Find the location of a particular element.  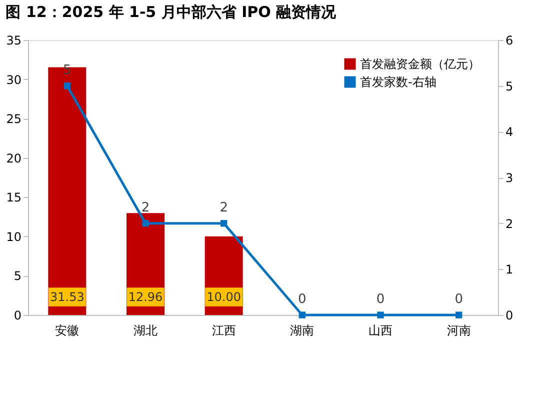

x-tick-label: 湖南 is located at coordinates (302, 331).